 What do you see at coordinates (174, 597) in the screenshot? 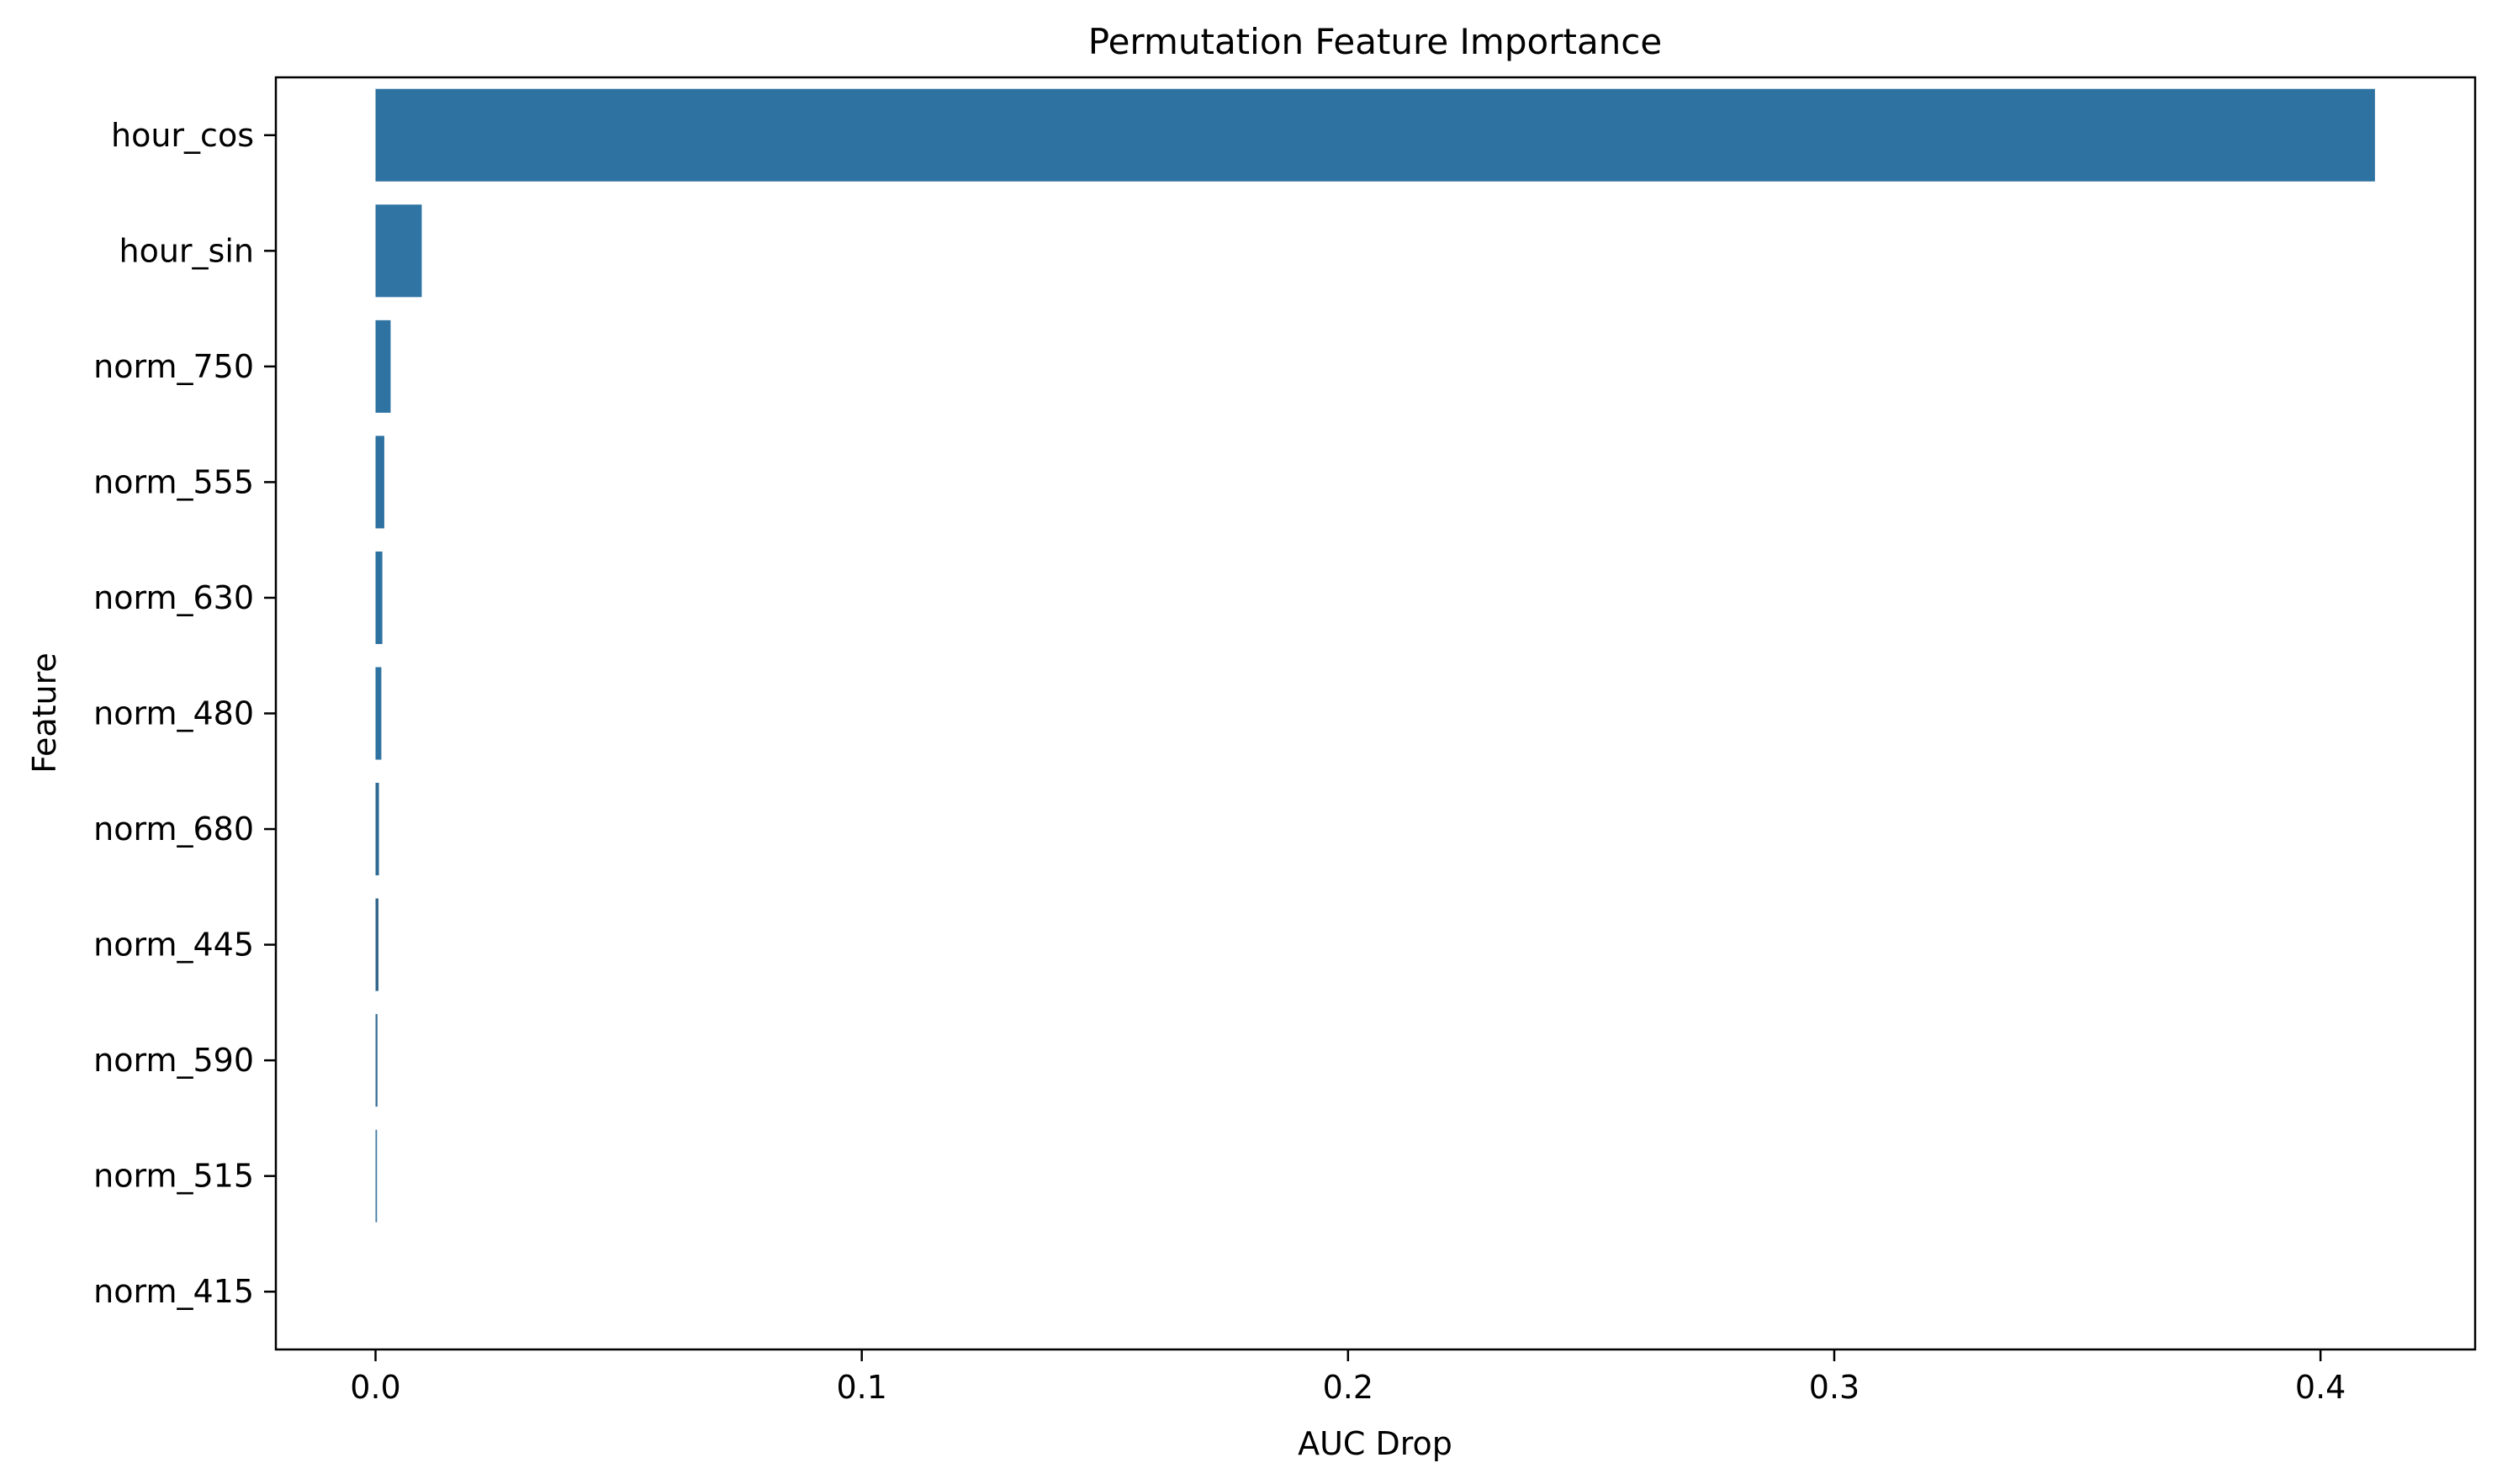
I see `y-tick-label: norm_630` at bounding box center [174, 597].